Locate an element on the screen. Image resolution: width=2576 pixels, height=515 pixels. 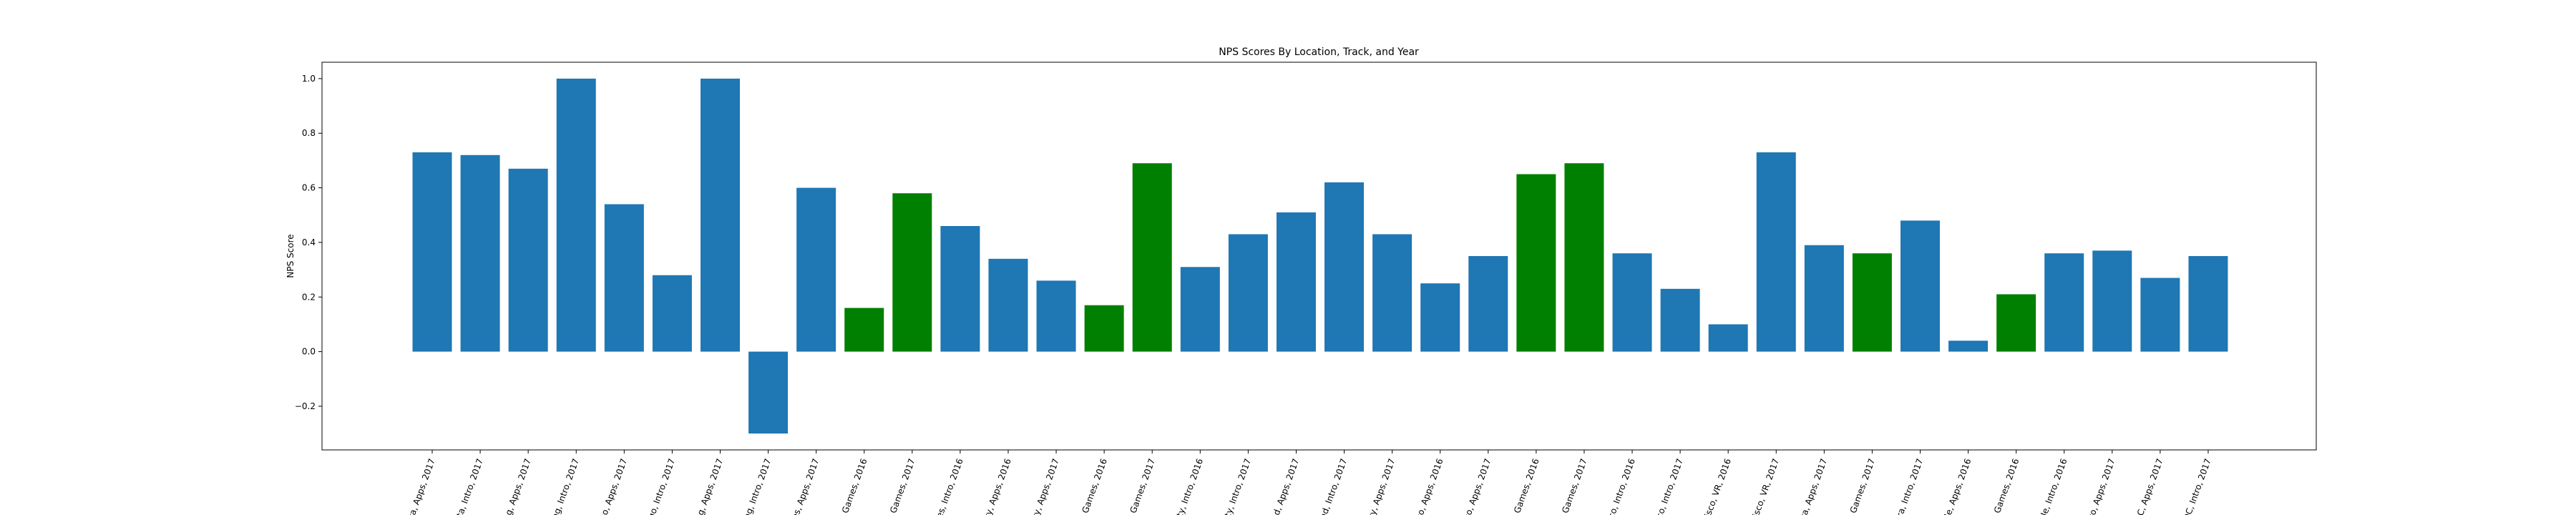
x-tick-label: ijing, Intro, 2017 is located at coordinates (564, 486).